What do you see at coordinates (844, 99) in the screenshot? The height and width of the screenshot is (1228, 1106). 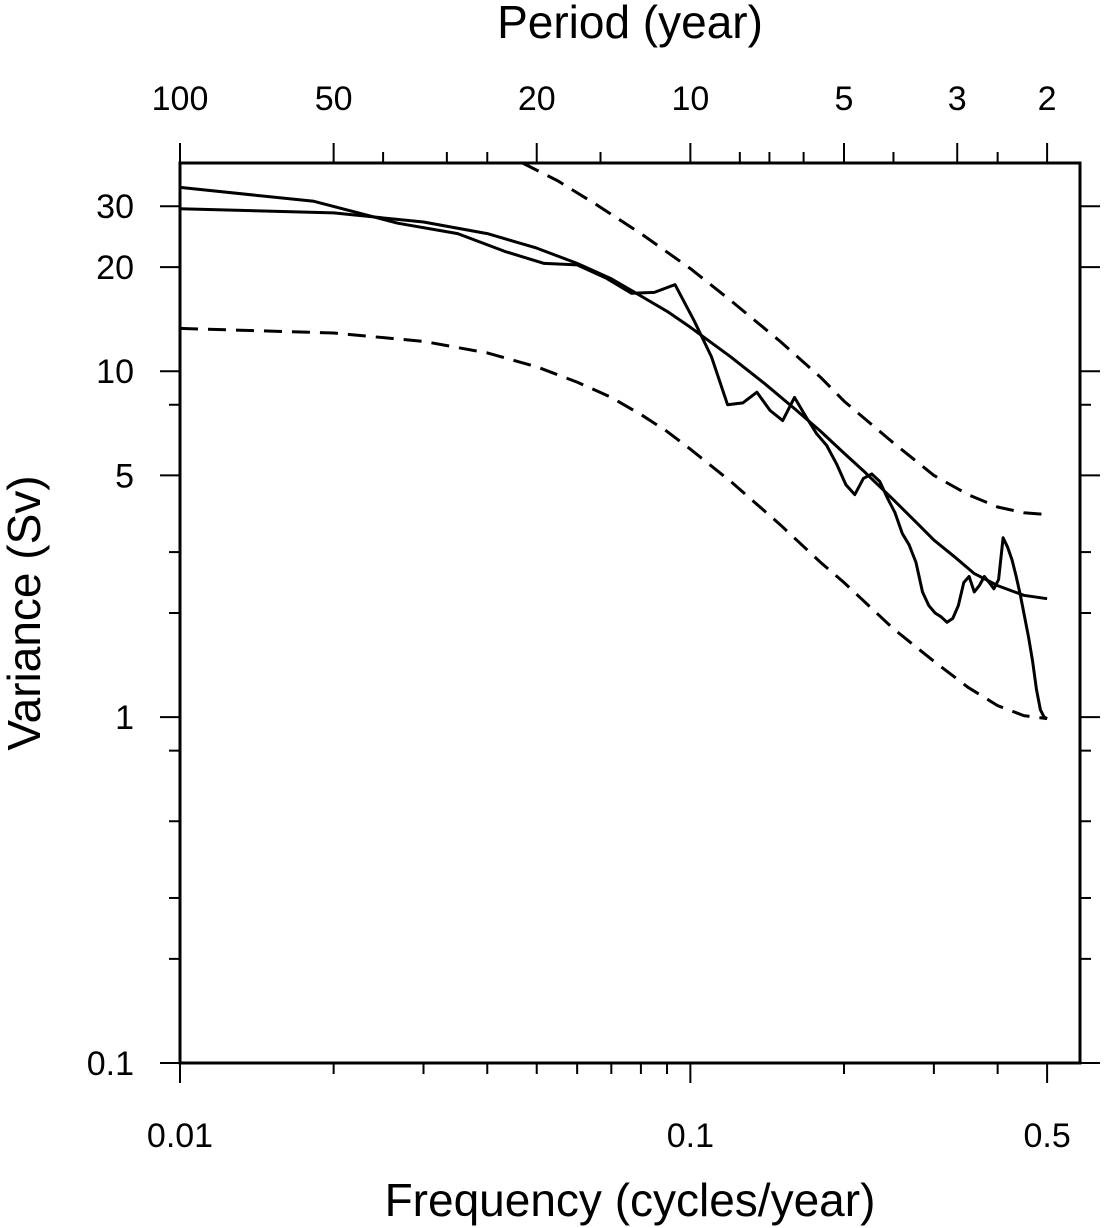 I see `top-tick-label: 5` at bounding box center [844, 99].